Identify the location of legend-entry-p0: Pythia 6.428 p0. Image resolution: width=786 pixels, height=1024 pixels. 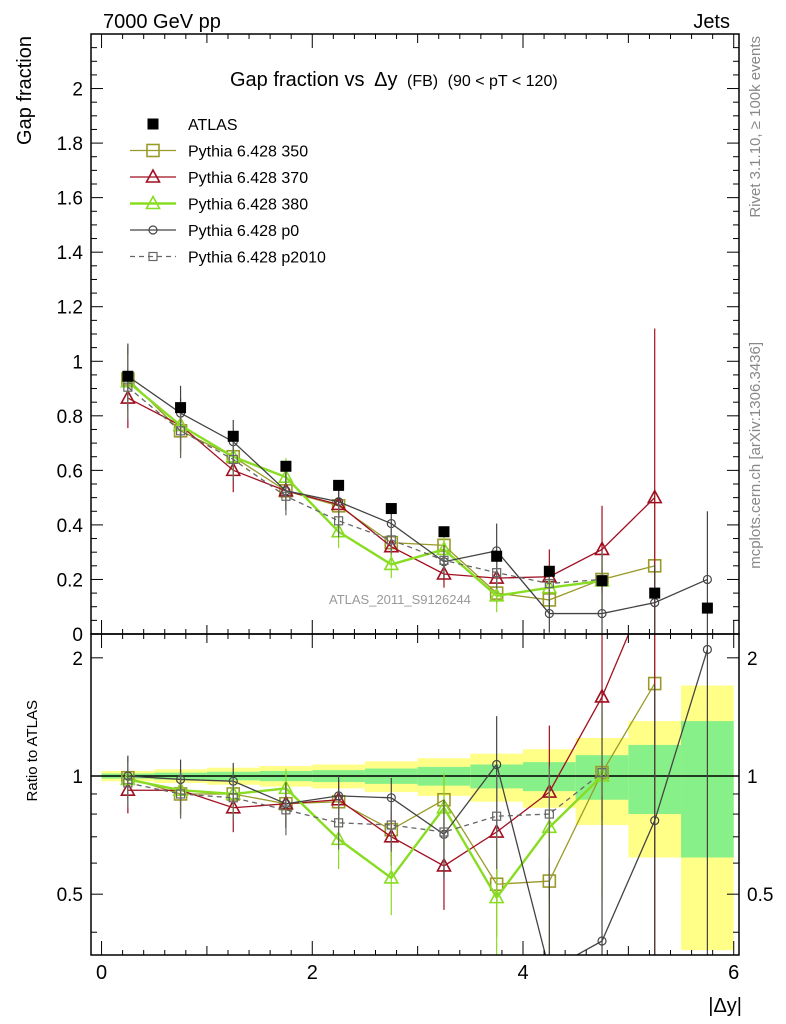
(214, 231).